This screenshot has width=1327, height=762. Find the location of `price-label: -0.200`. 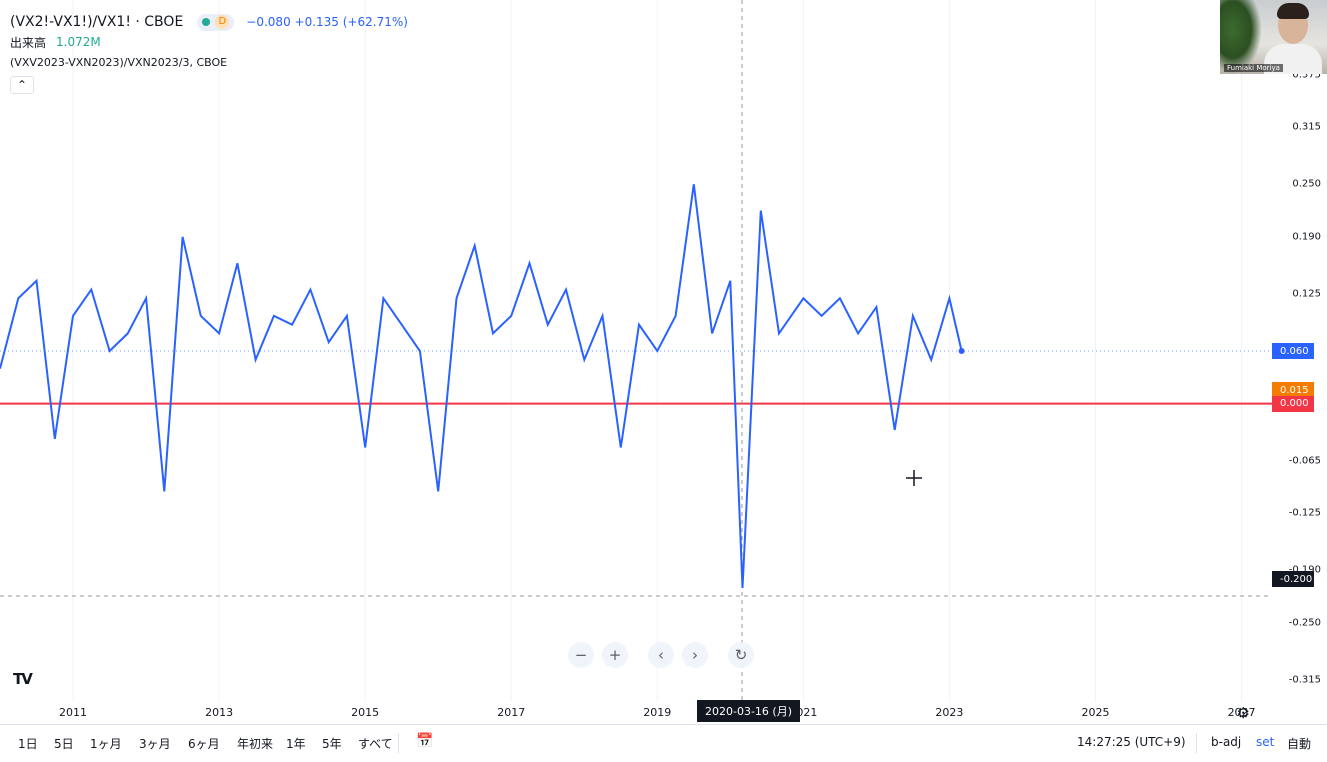

price-label: -0.200 is located at coordinates (1293, 579).